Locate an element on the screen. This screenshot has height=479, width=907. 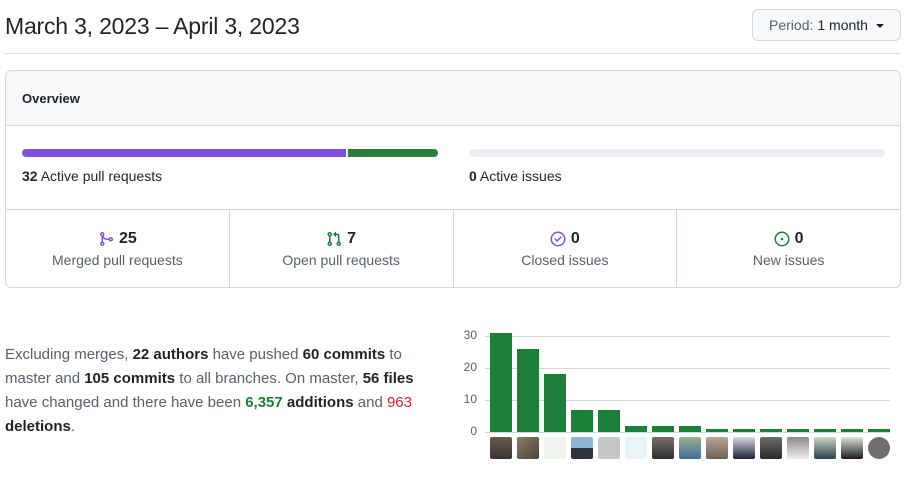
stat-new-issues: 0 New issues is located at coordinates (788, 248).